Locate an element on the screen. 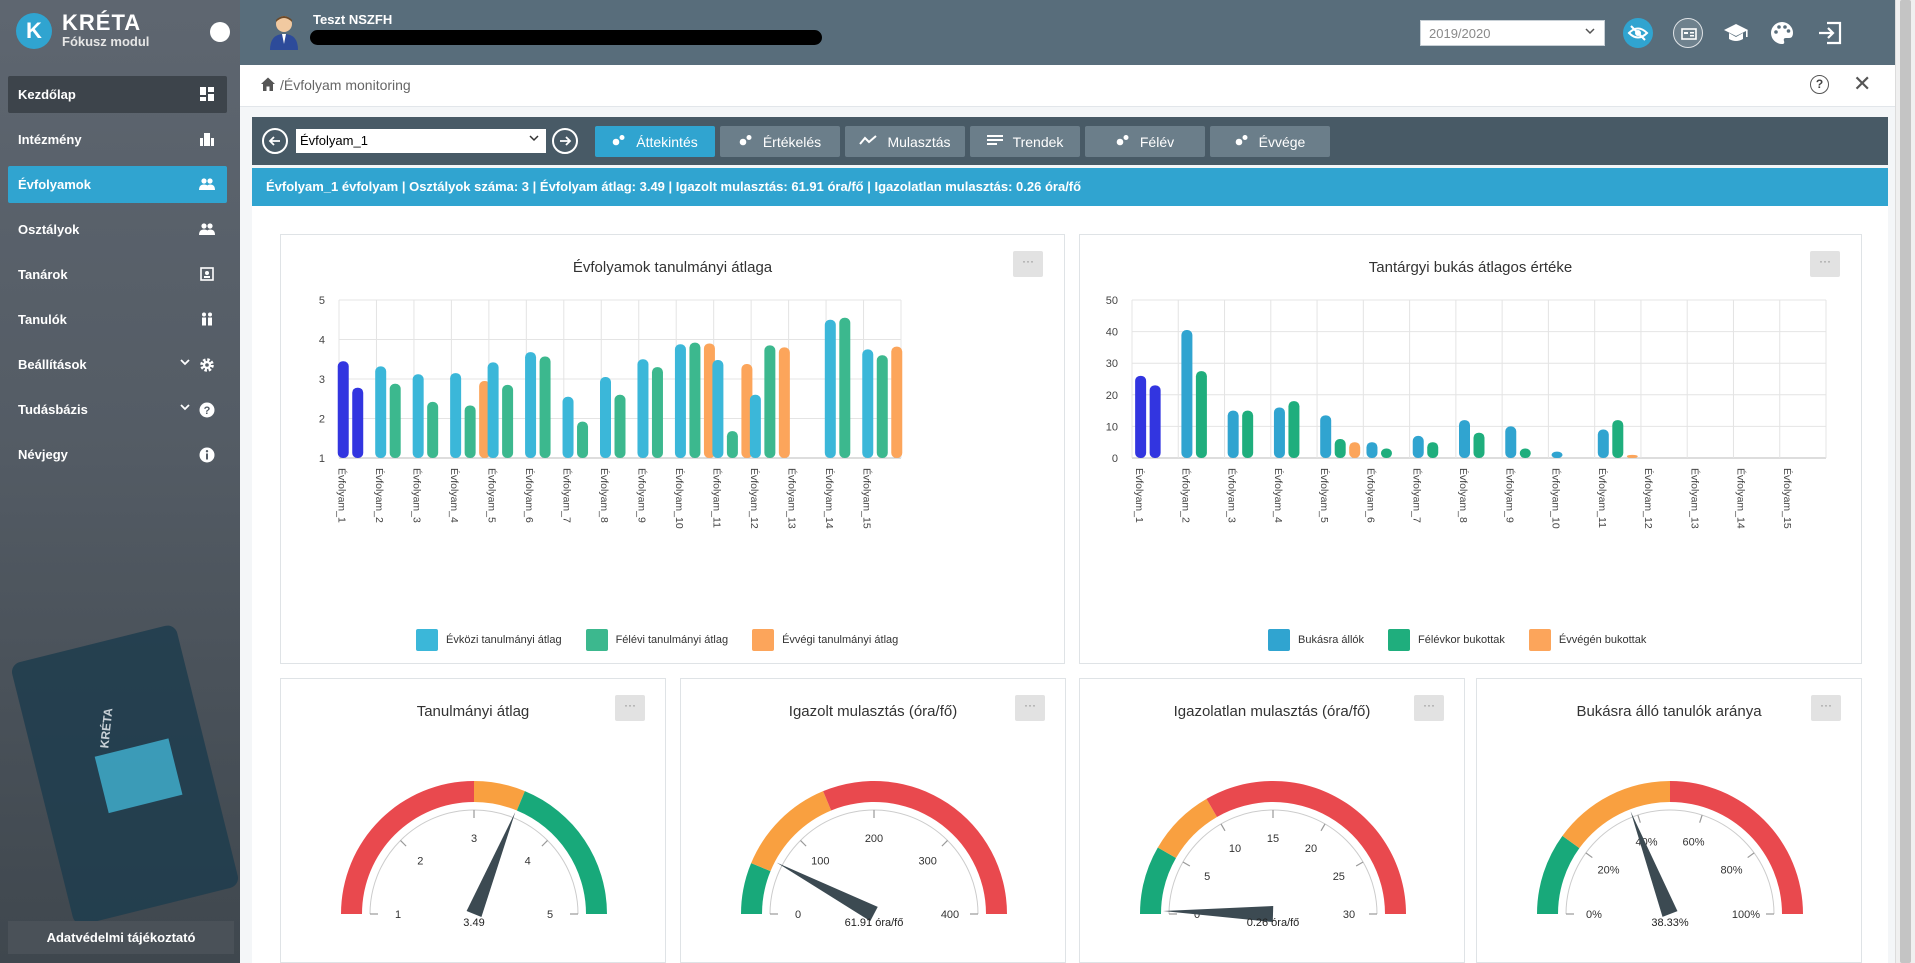 The width and height of the screenshot is (1915, 963). tab-trendek: Trendek is located at coordinates (1025, 141).